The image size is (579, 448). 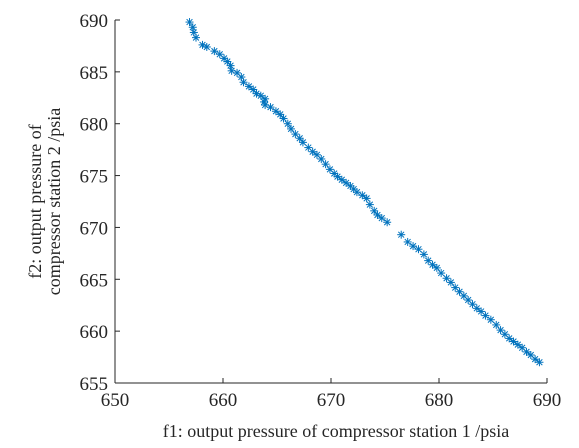 I want to click on y-tick-label: 665, so click(x=94, y=280).